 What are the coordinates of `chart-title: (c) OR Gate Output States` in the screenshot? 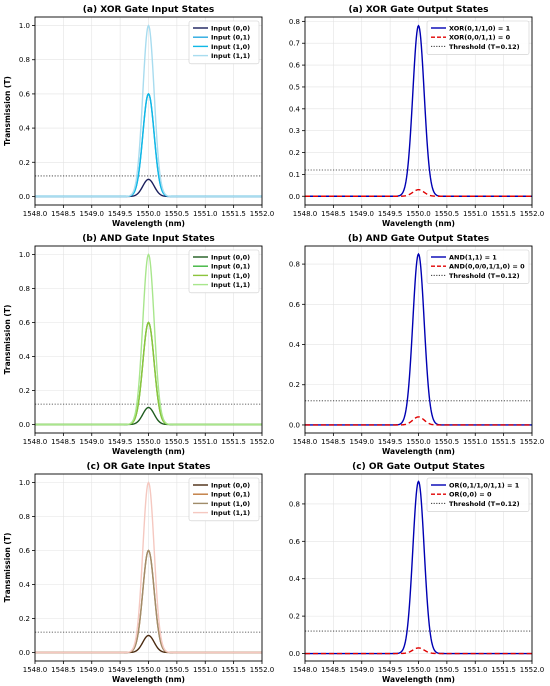 It's located at (418, 467).